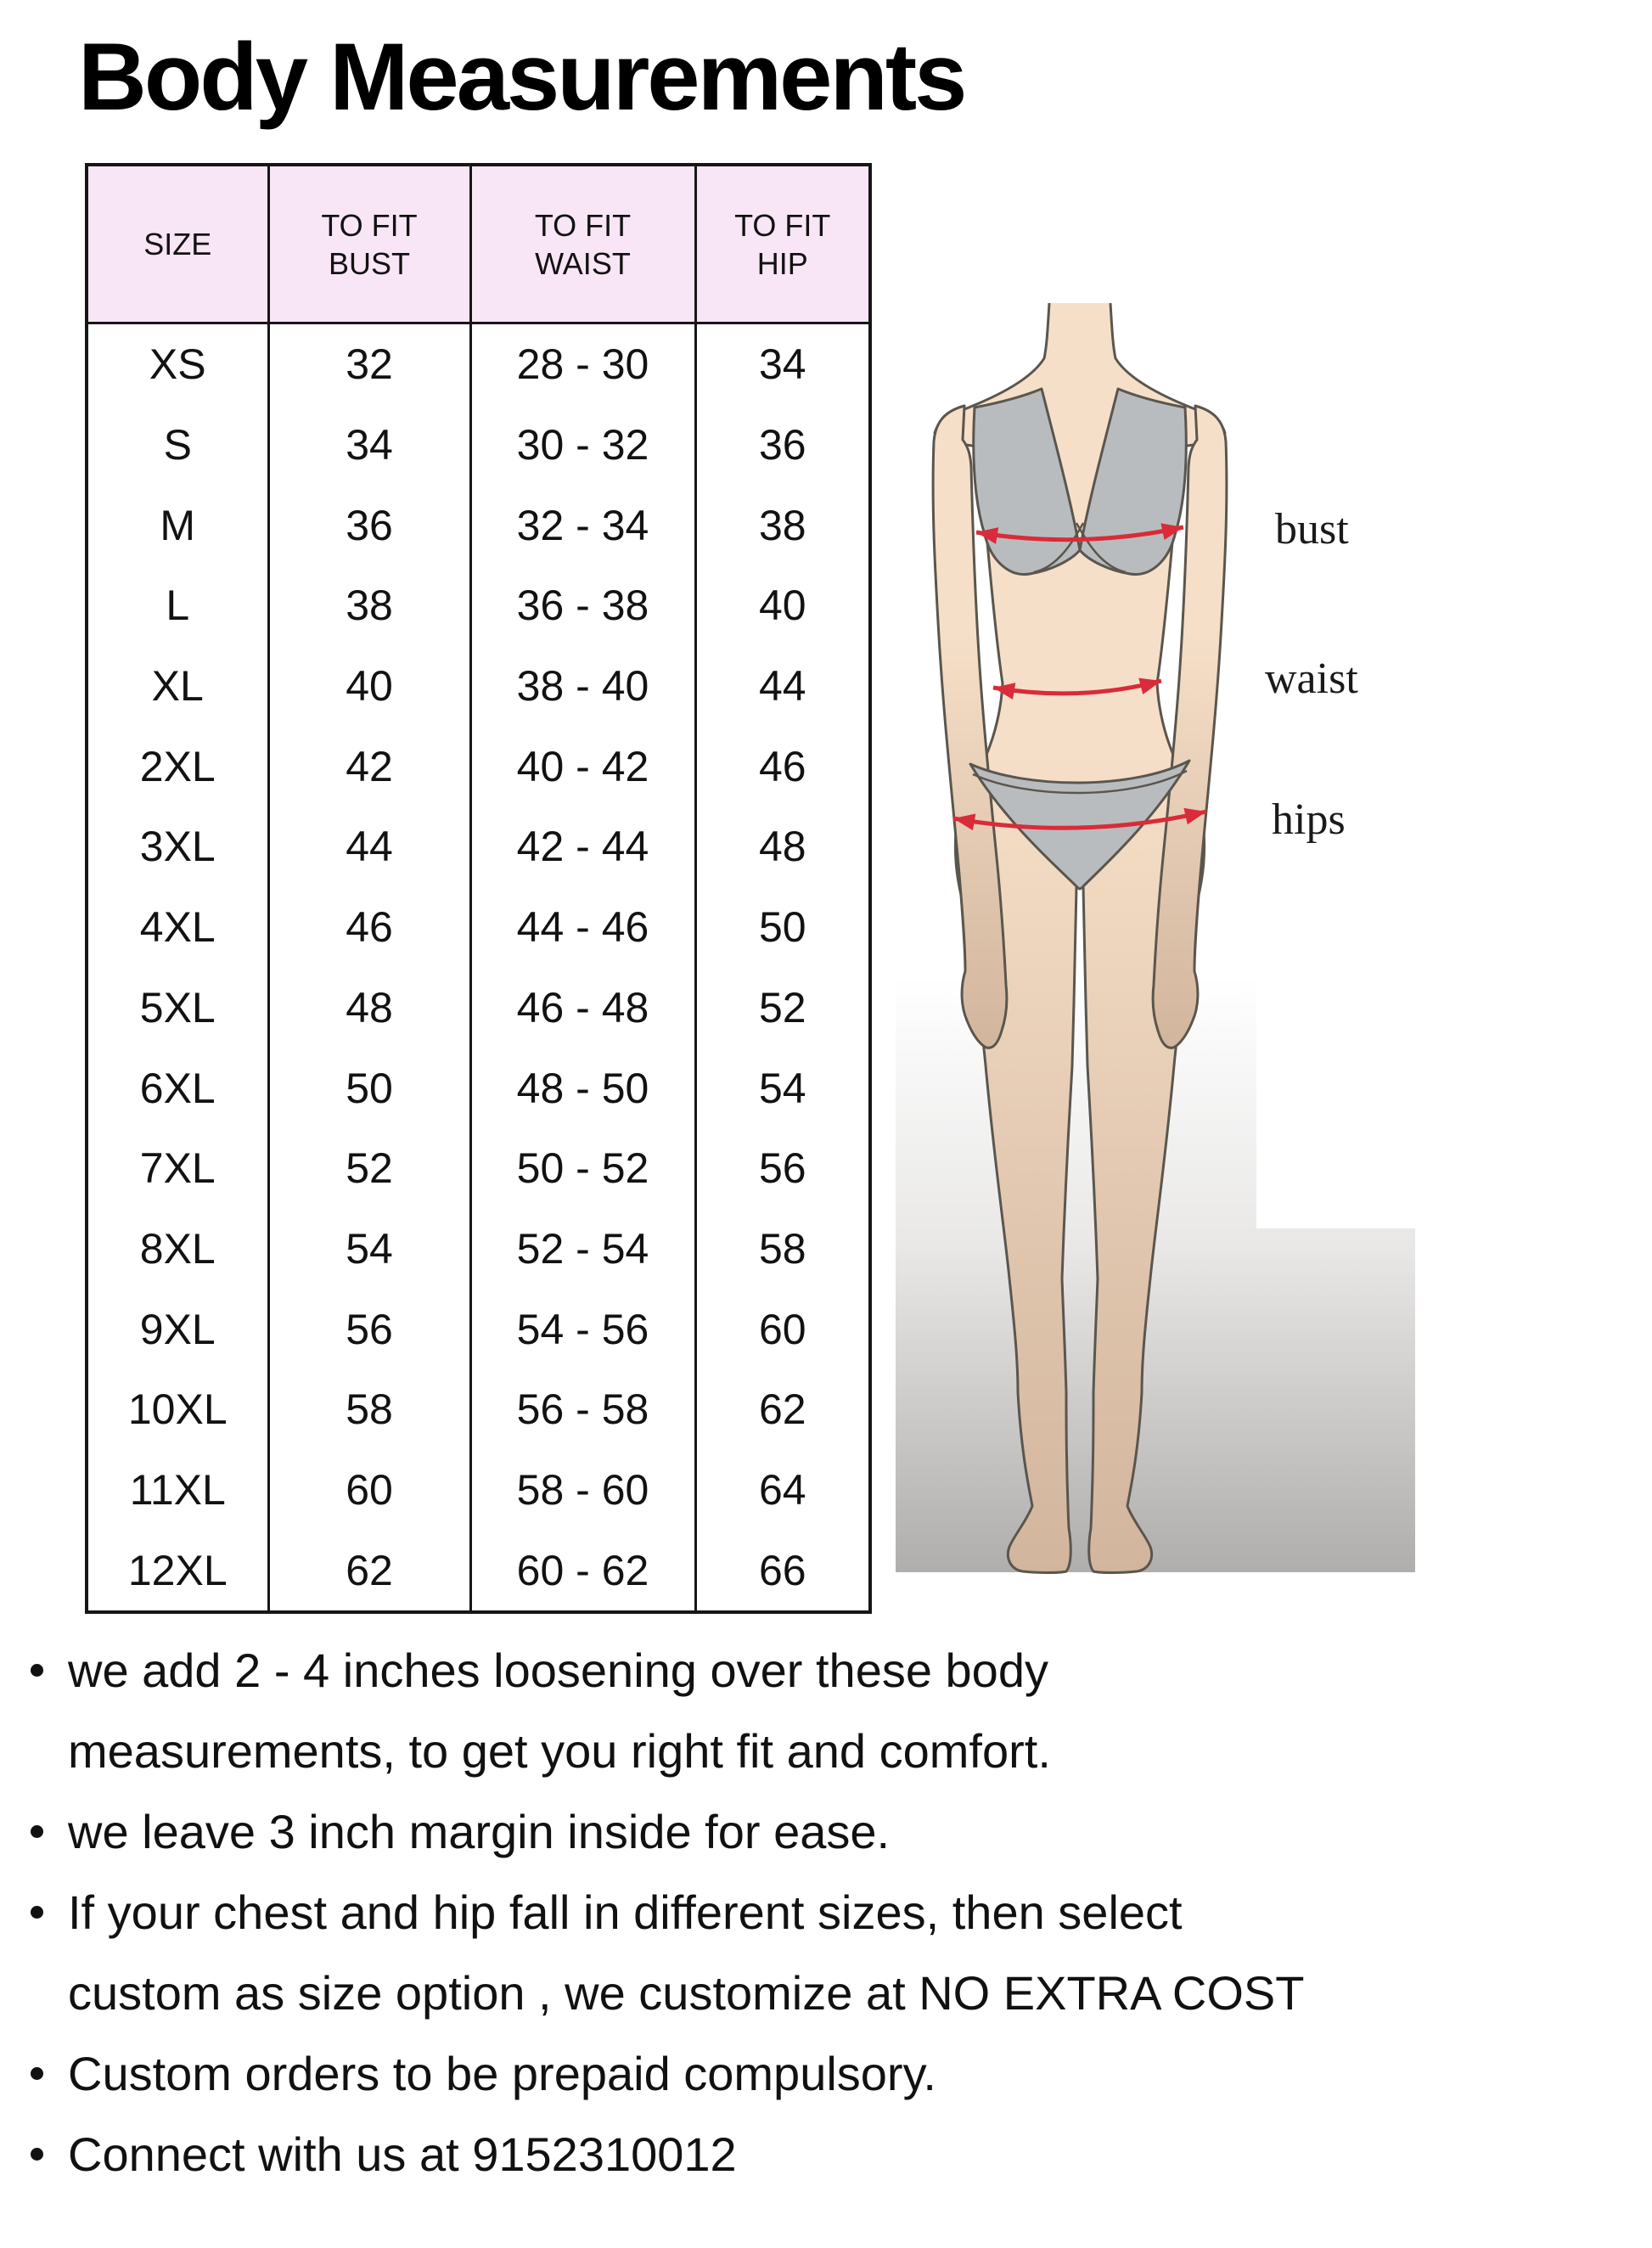  Describe the element at coordinates (583, 847) in the screenshot. I see `cell-waist: 42 - 44` at that location.